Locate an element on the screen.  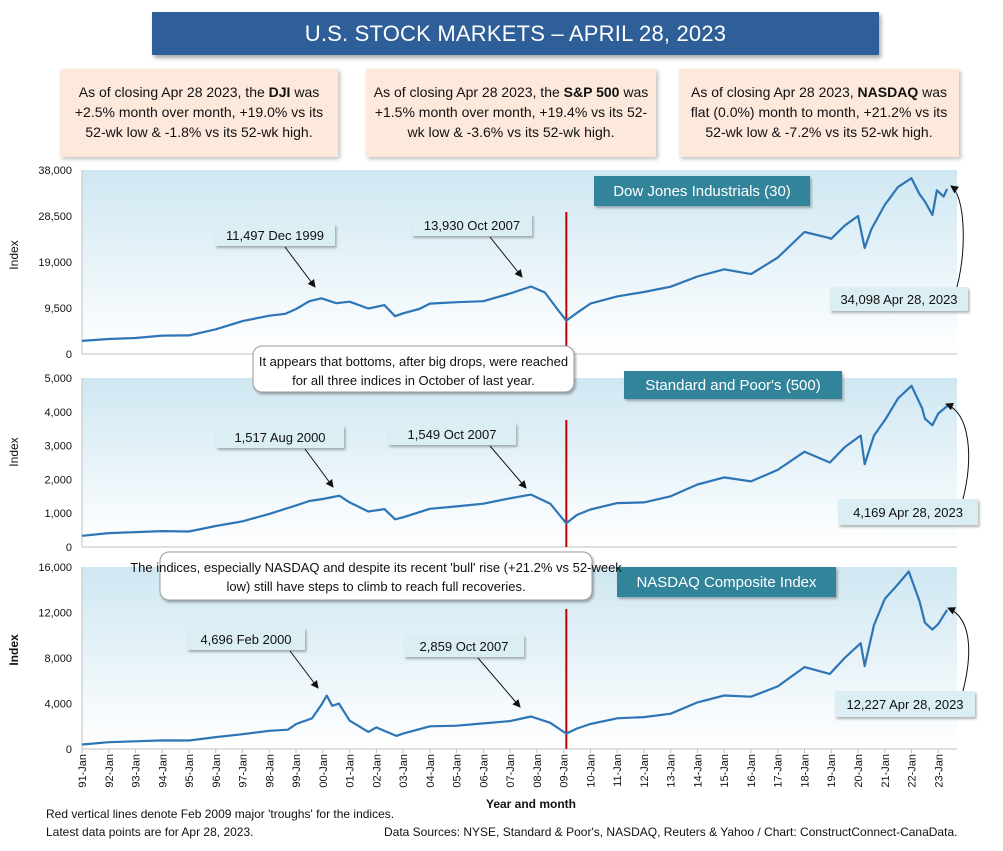
page-title: U.S. STOCK MARKETS – APRIL 28, 2023 is located at coordinates (515, 33).